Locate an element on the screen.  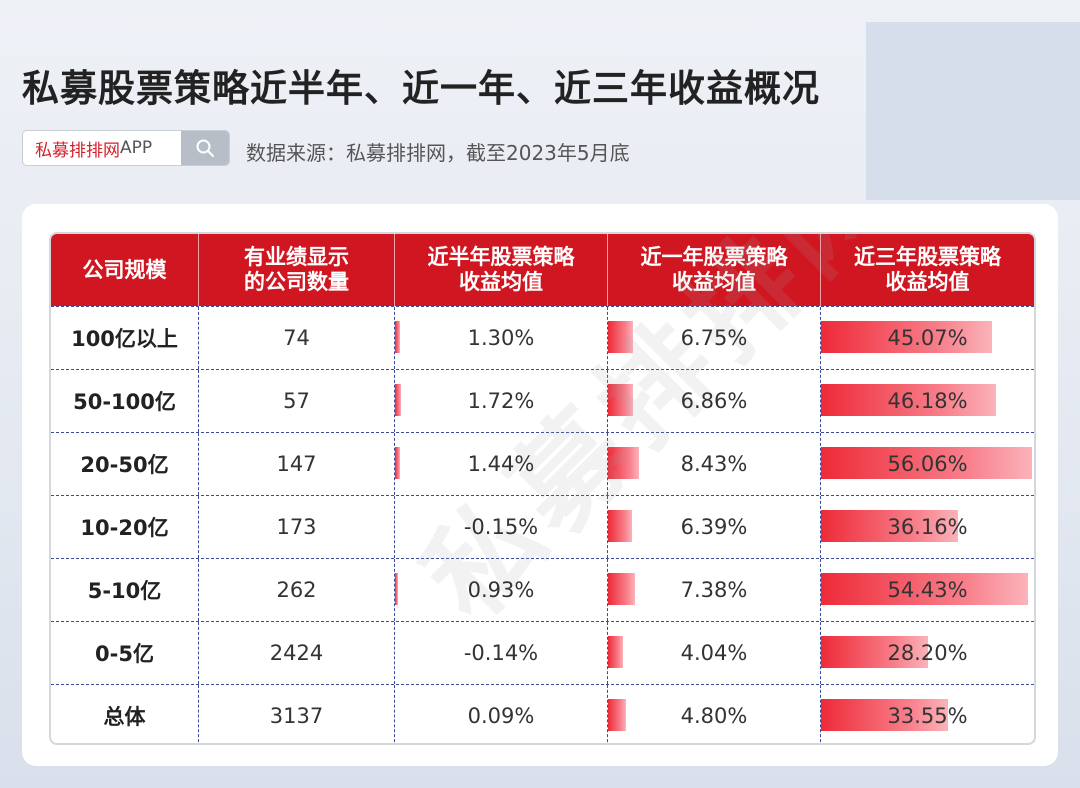
data-source-note: 数据来源：私募排排网，截至2023年5月底 is located at coordinates (438, 153).